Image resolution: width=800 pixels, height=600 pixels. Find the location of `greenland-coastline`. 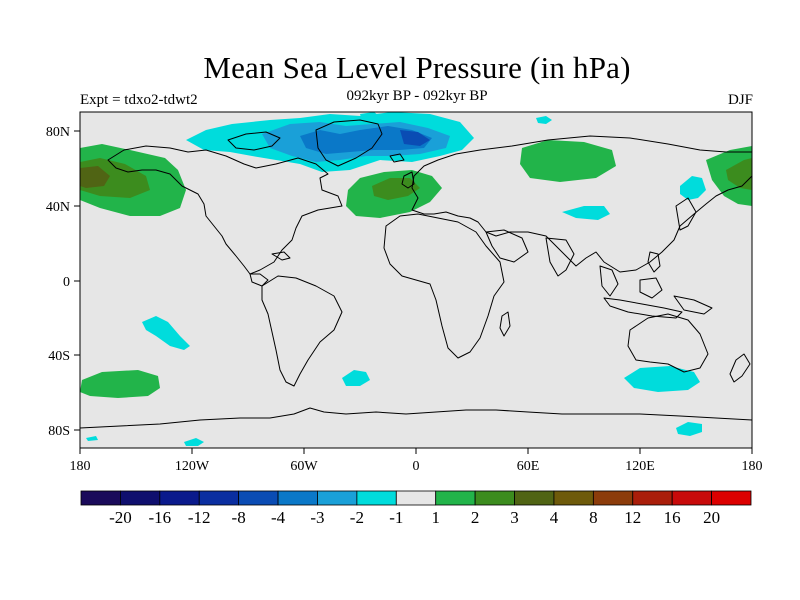

greenland-coastline is located at coordinates (349, 143).